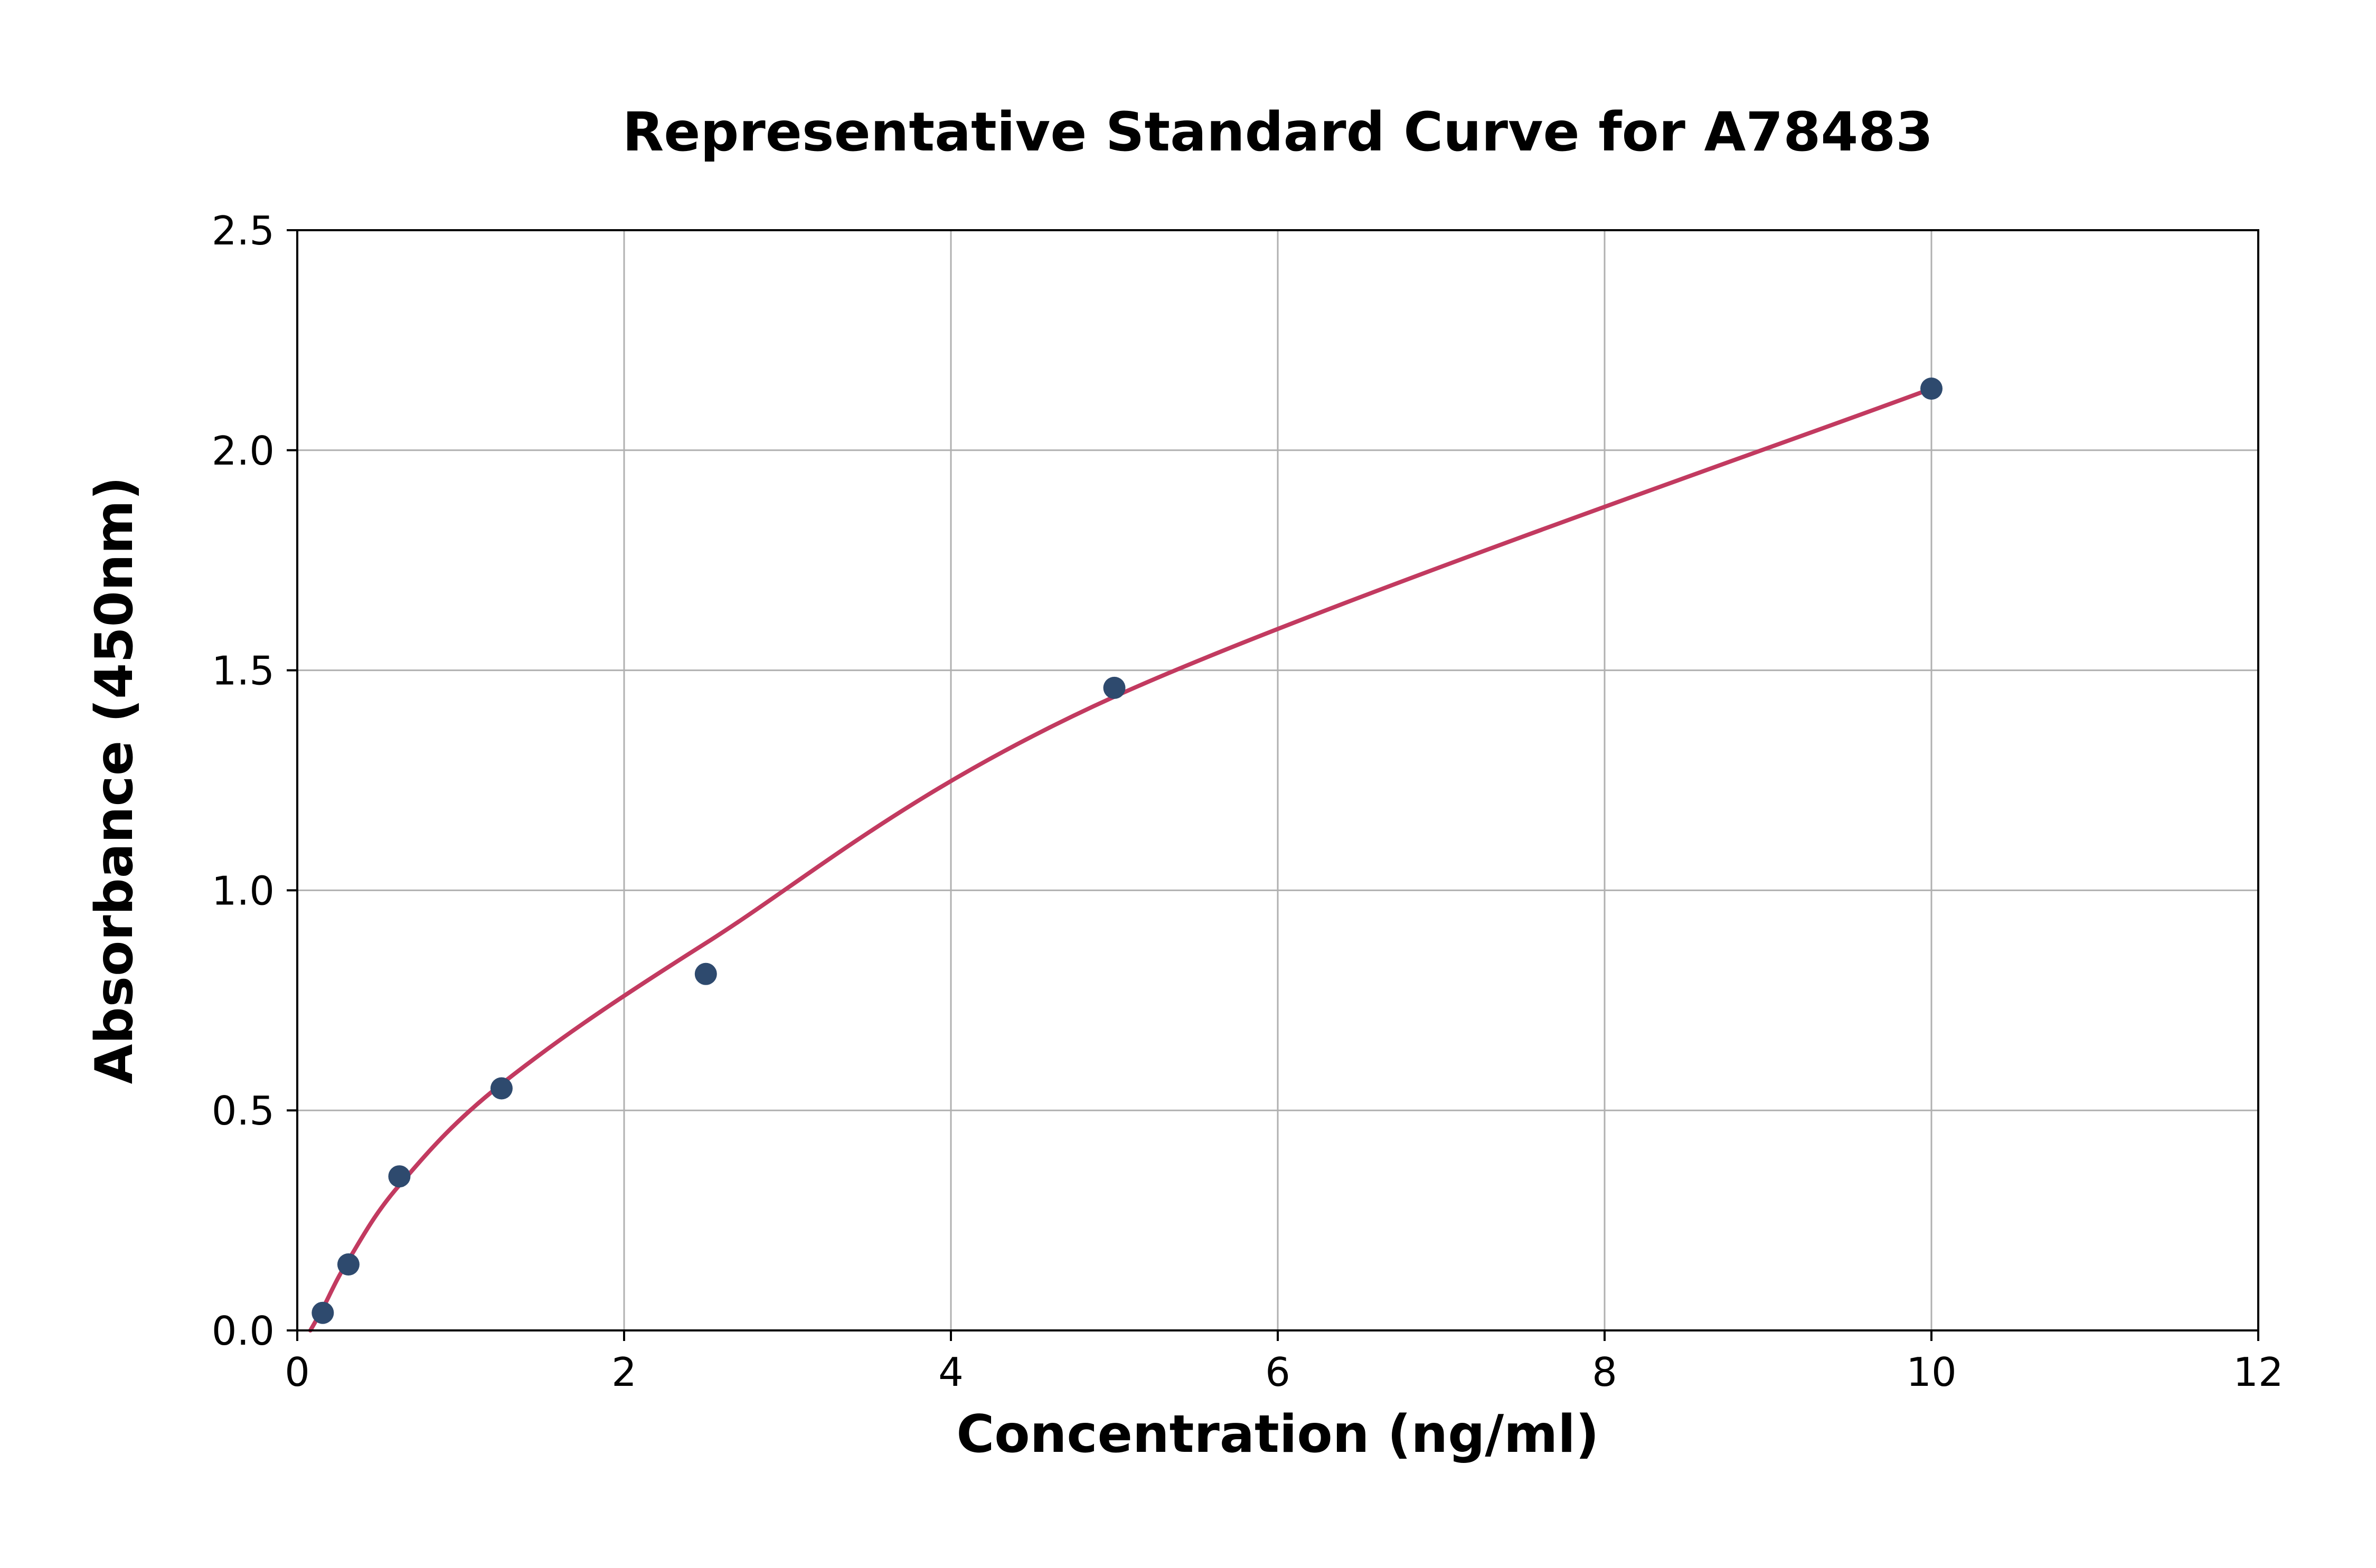 Image resolution: width=2376 pixels, height=1568 pixels. What do you see at coordinates (244, 1111) in the screenshot?
I see `y-tick-label: 0.5` at bounding box center [244, 1111].